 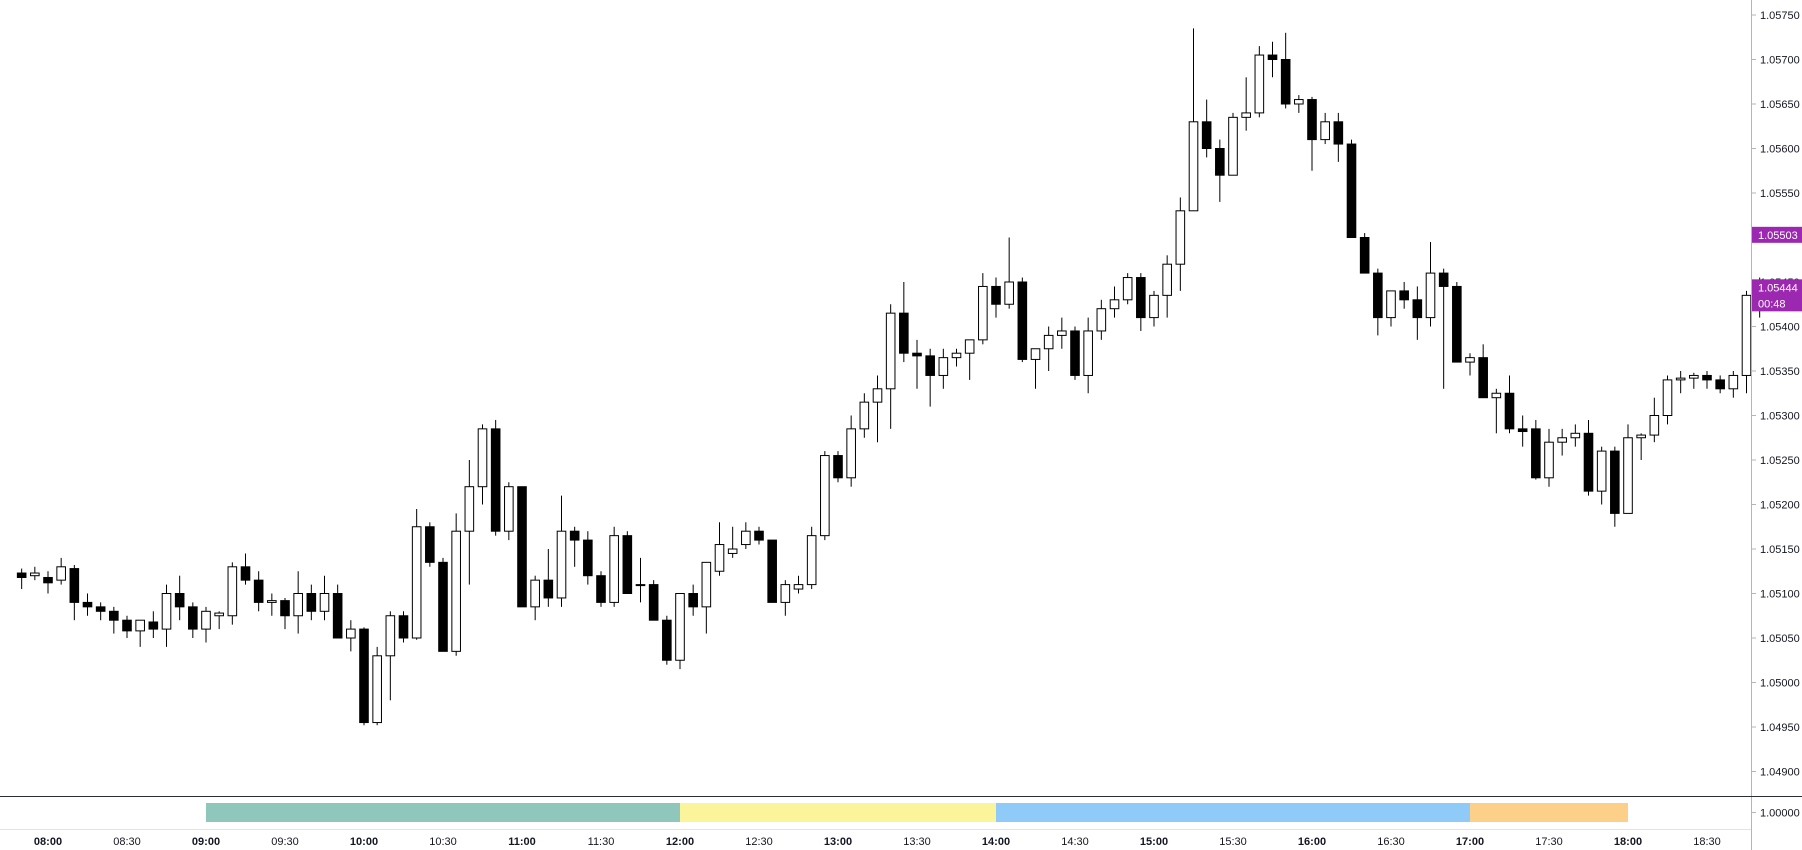 What do you see at coordinates (1780, 417) in the screenshot?
I see `price-tick-label: 1.05300` at bounding box center [1780, 417].